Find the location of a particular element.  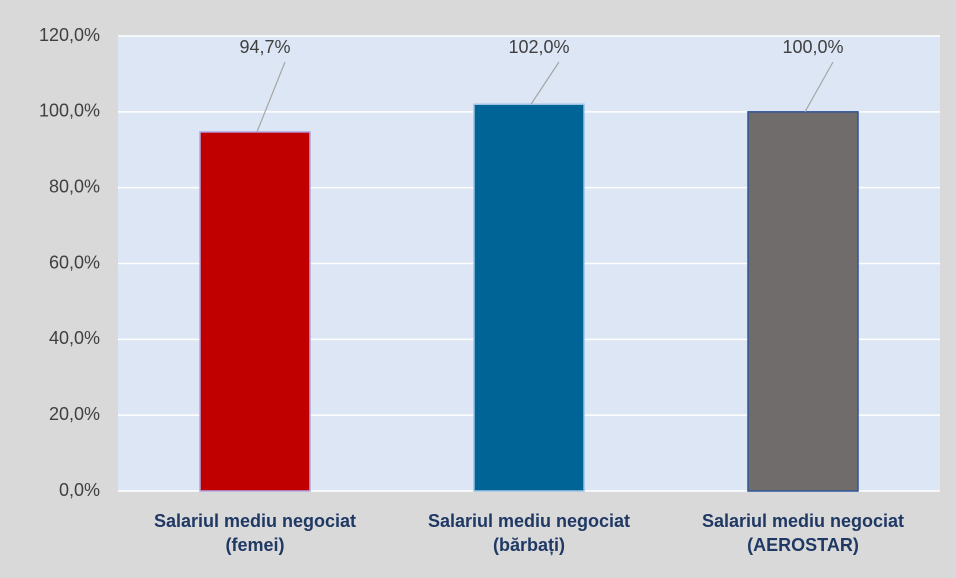

data-label: 94,7% is located at coordinates (264, 47).